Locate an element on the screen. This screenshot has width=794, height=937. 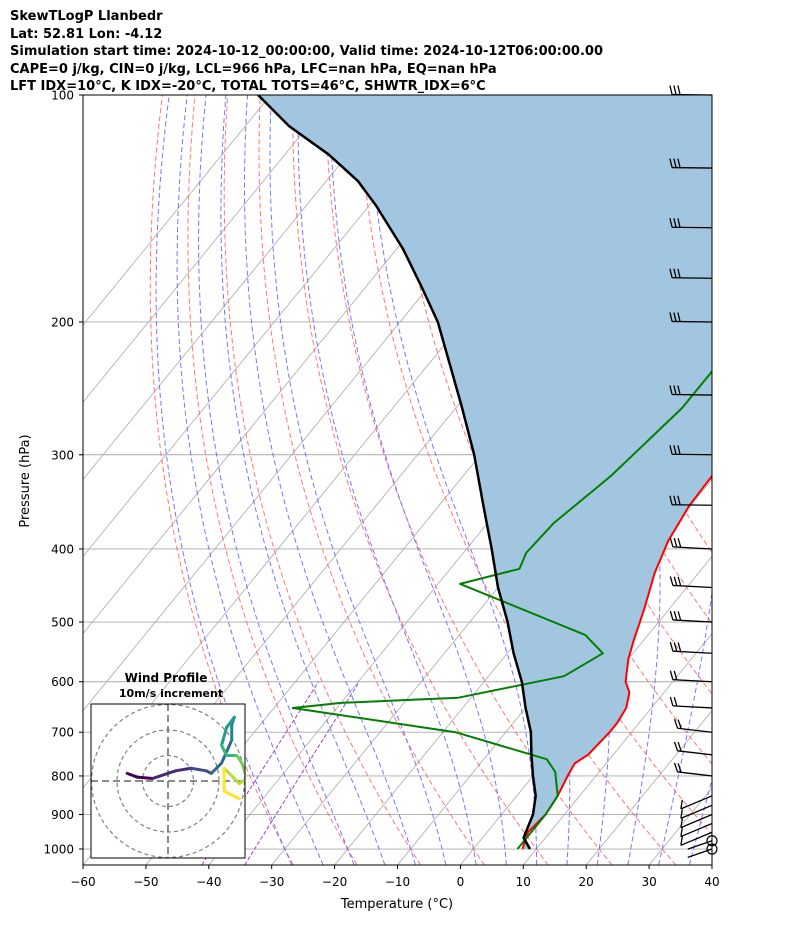
x-tick-label: 20 is located at coordinates (586, 882).